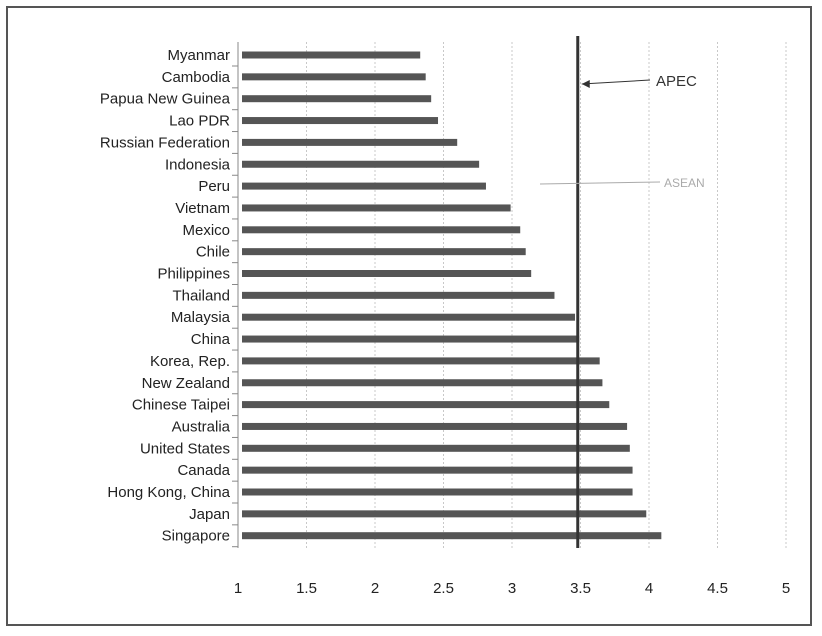 This screenshot has height=636, width=822. What do you see at coordinates (334, 77) in the screenshot?
I see `bar-cambodia` at bounding box center [334, 77].